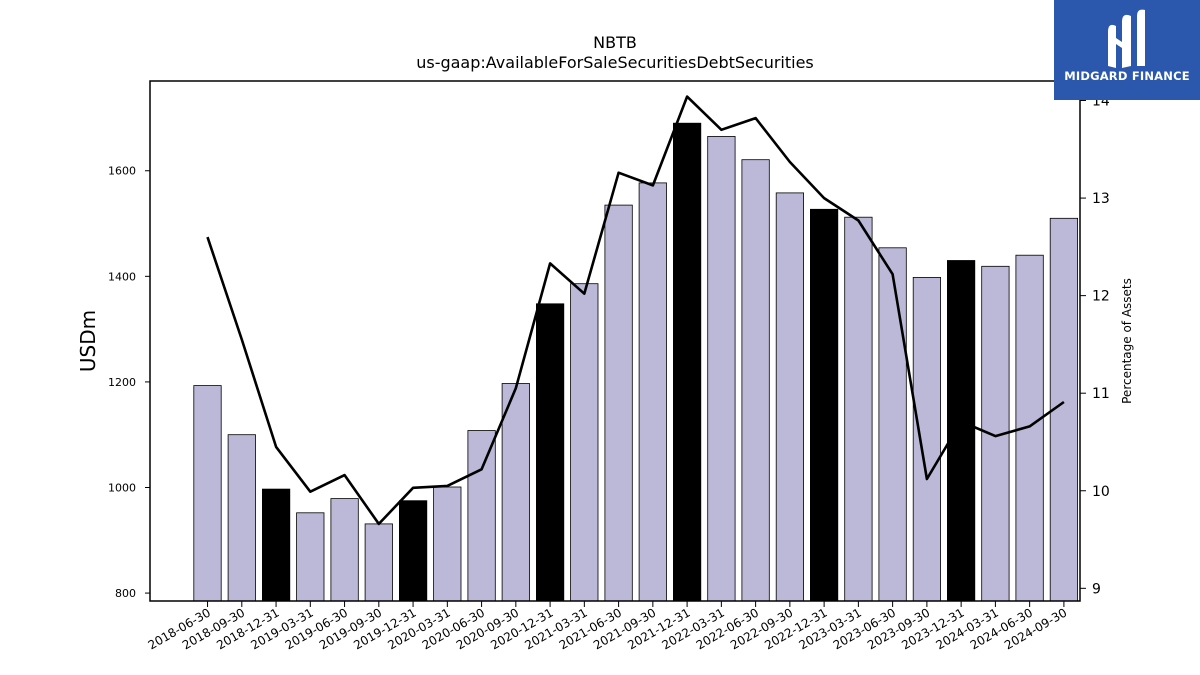 This screenshot has width=1200, height=675. Describe the element at coordinates (88, 341) in the screenshot. I see `y-axis-label: USDm` at that location.